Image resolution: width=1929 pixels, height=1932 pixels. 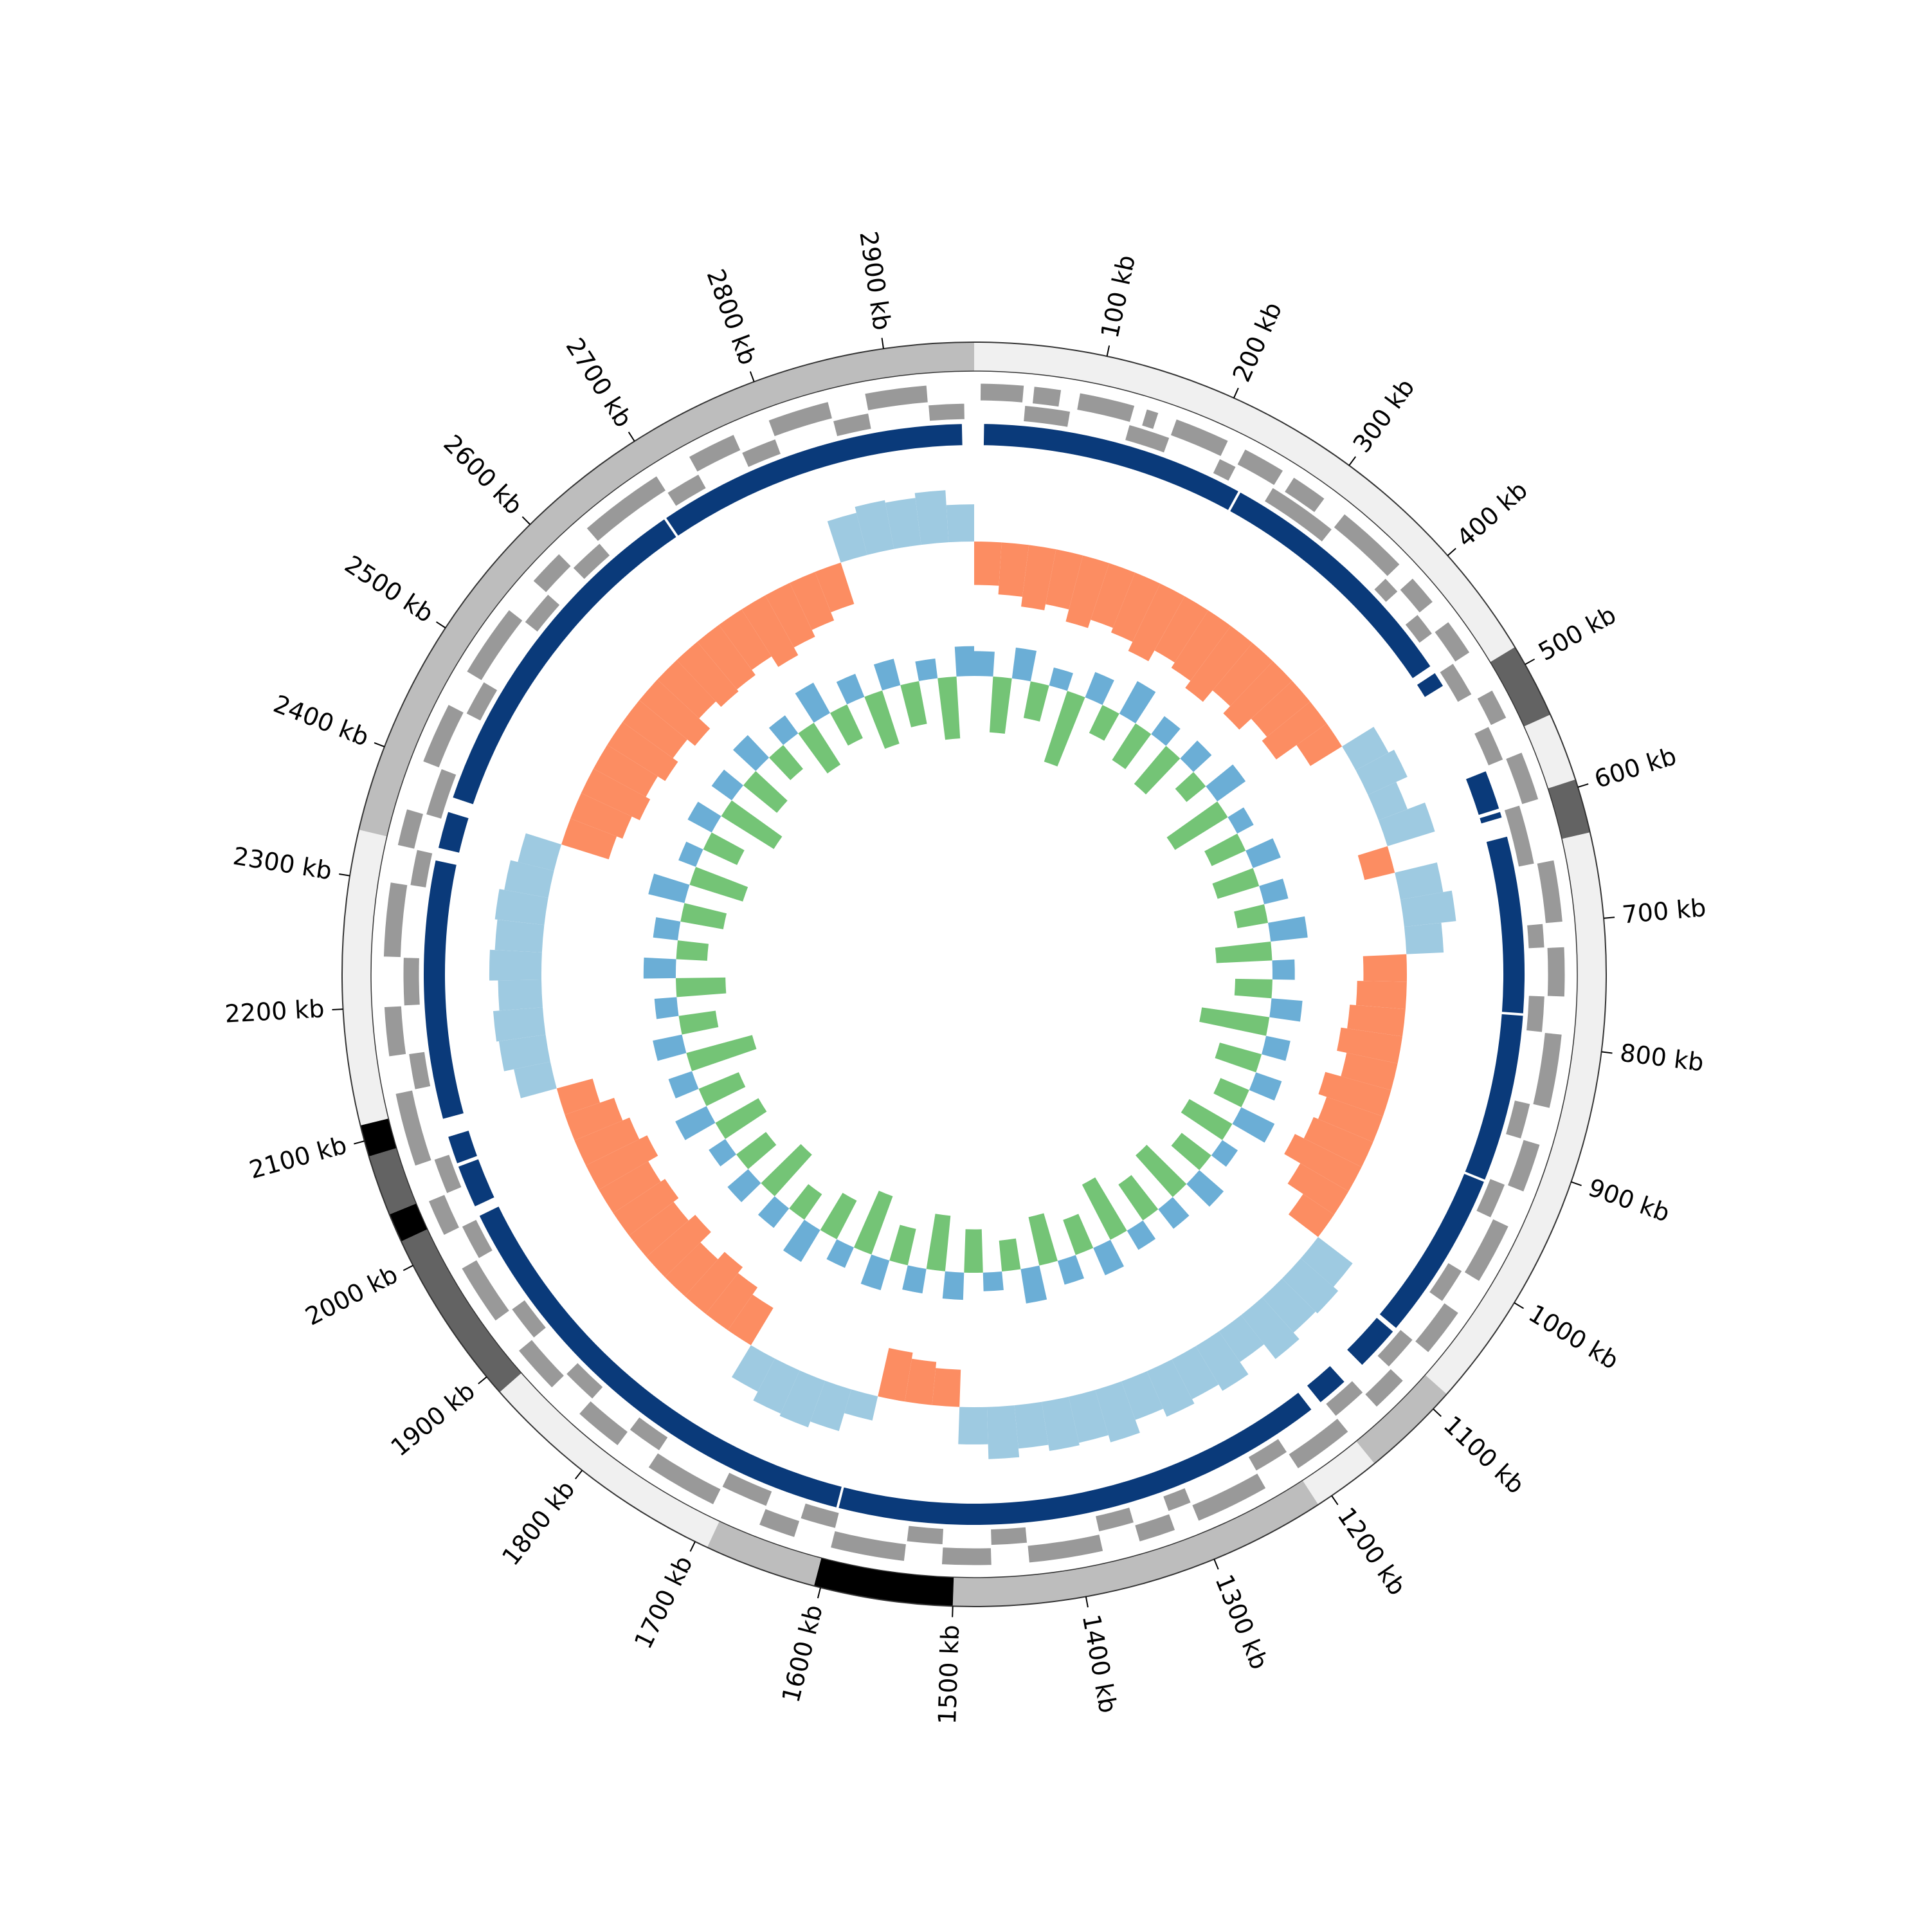 I want to click on tick-label: 800 kb, so click(x=1661, y=1058).